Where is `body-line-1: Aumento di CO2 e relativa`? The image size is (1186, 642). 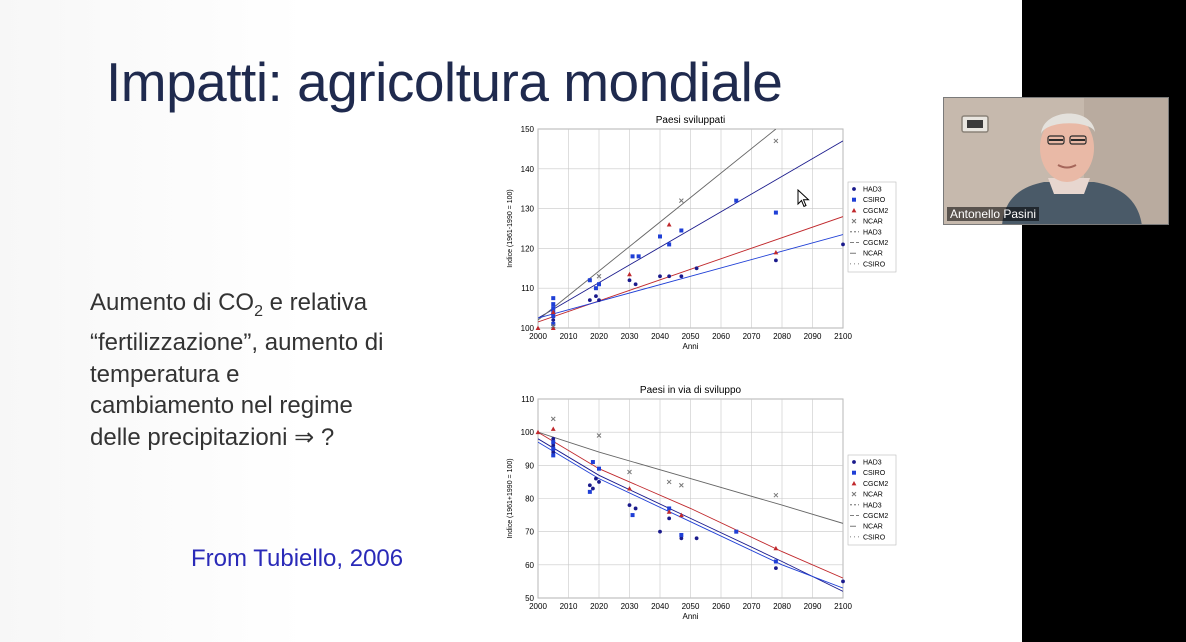 body-line-1: Aumento di CO2 e relativa is located at coordinates (270, 307).